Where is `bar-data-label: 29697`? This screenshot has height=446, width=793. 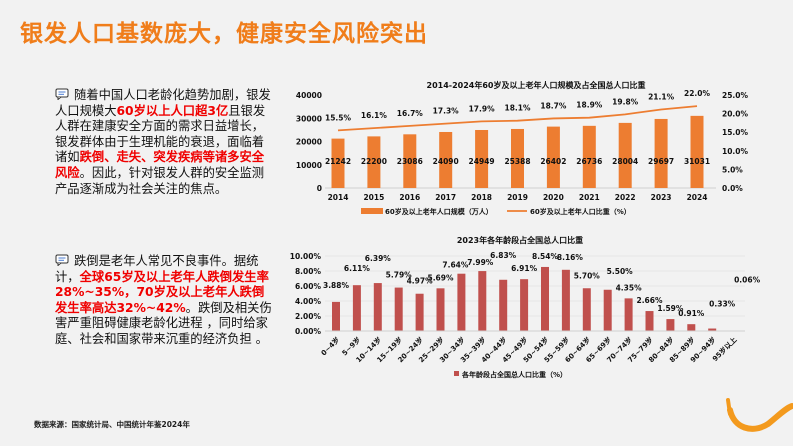 bar-data-label: 29697 is located at coordinates (661, 161).